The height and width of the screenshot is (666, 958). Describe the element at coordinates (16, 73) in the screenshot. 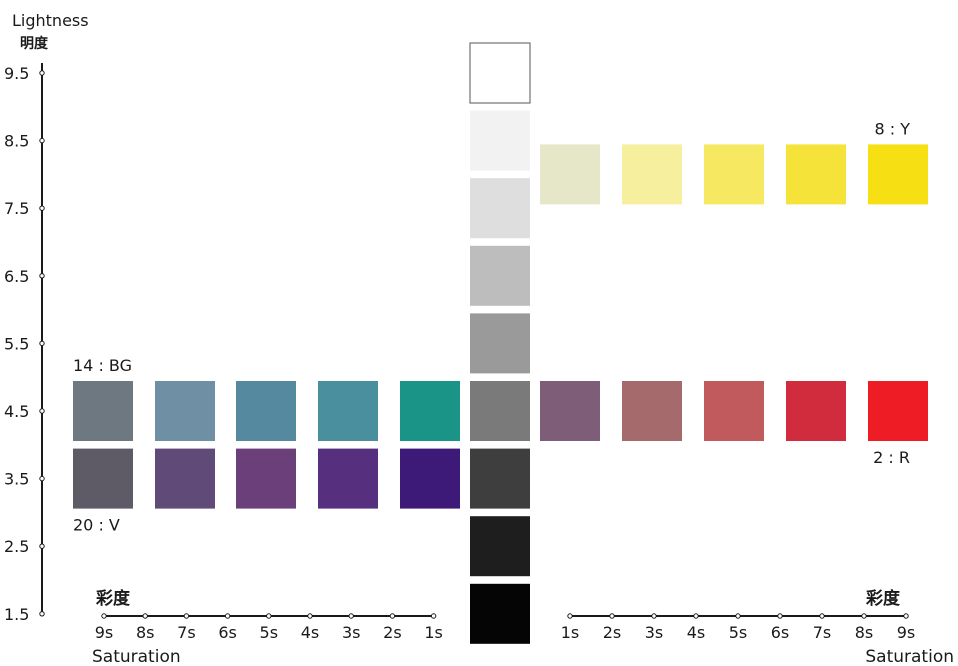

I see `lightness-tick-label: 9.5` at that location.